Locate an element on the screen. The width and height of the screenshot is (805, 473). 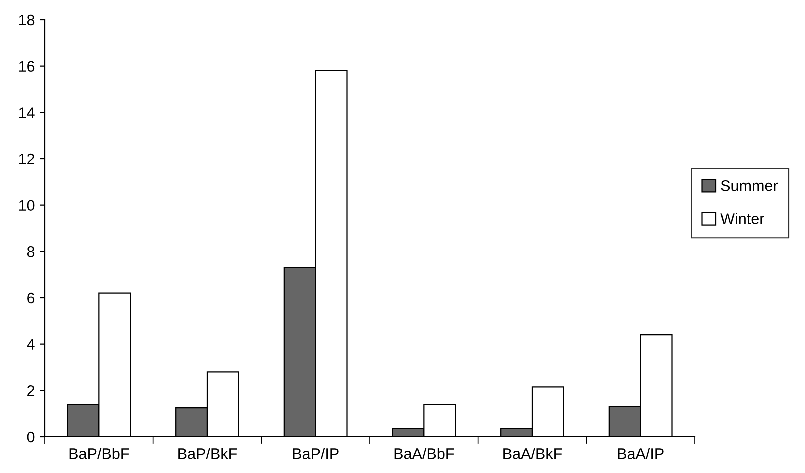
x-tick-label: BaA/IP is located at coordinates (641, 454).